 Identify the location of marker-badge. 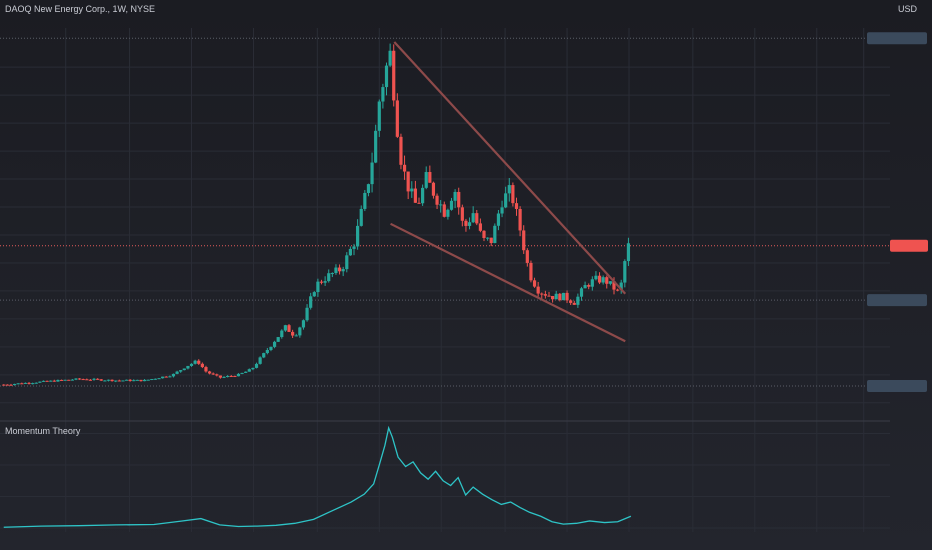
(897, 38).